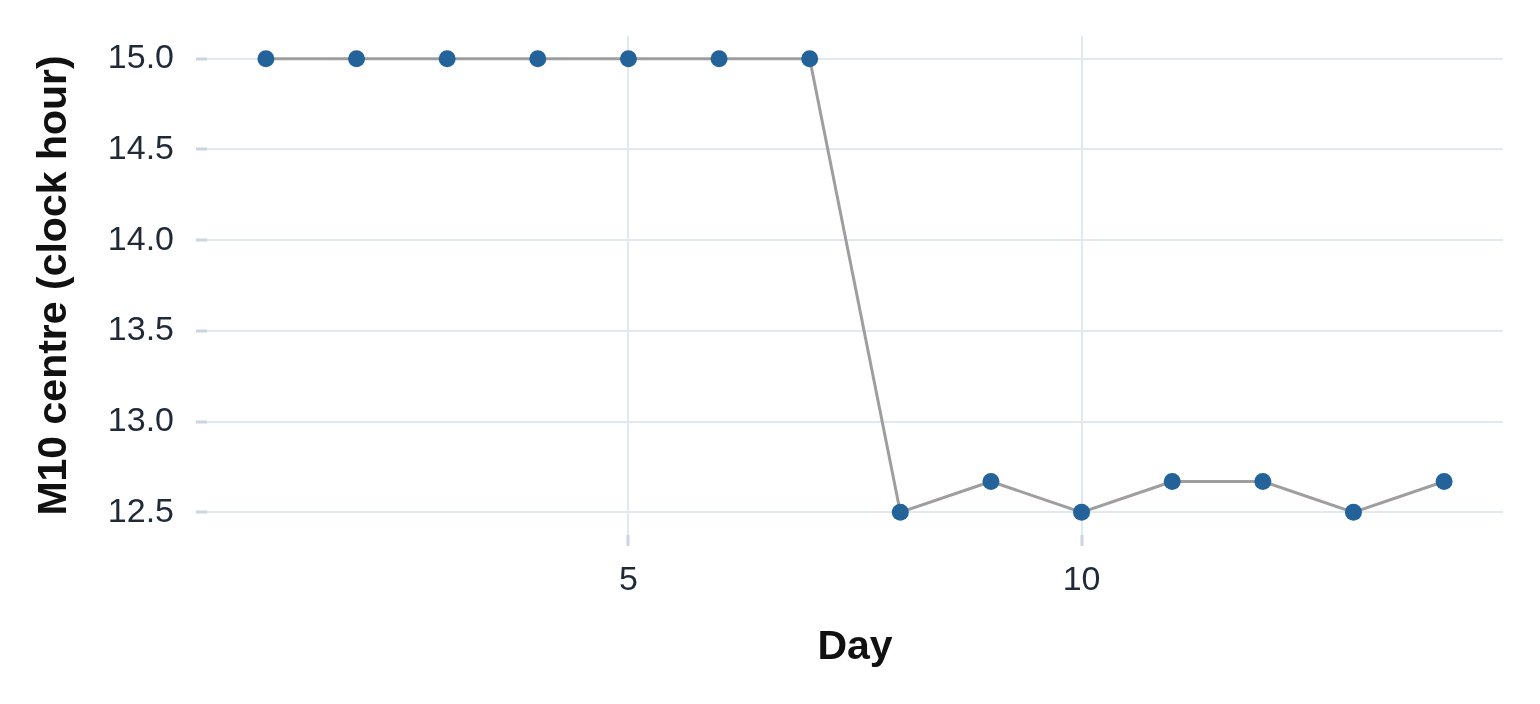  What do you see at coordinates (140, 146) in the screenshot?
I see `y-tick-label: 14.5` at bounding box center [140, 146].